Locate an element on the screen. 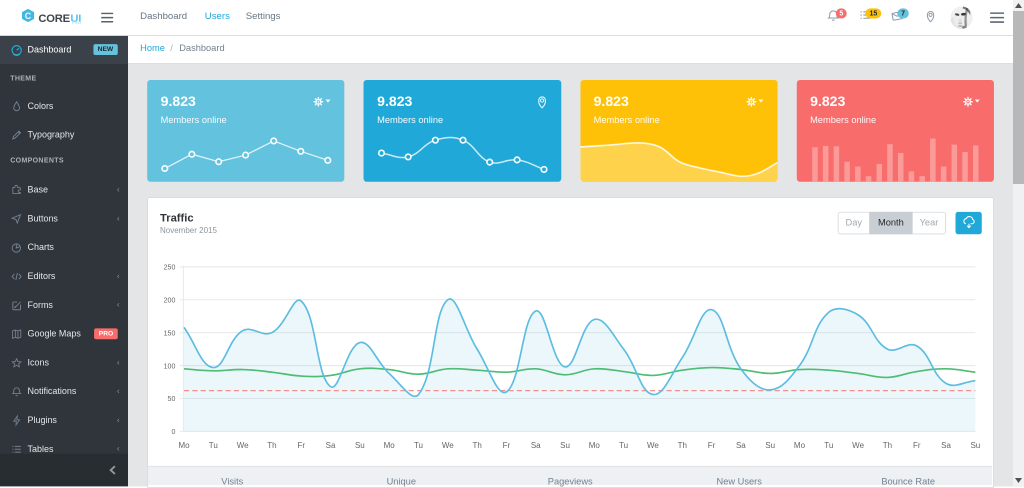  svg-text: 150 is located at coordinates (170, 333).